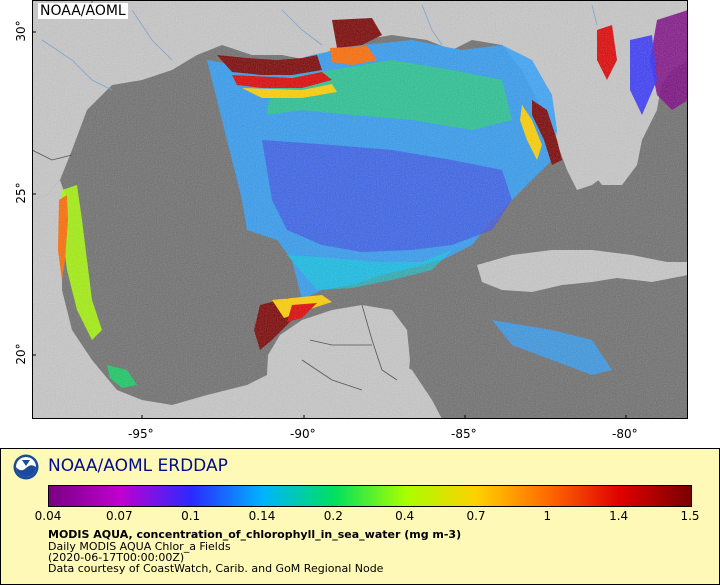 Image resolution: width=720 pixels, height=585 pixels. Describe the element at coordinates (83, 11) in the screenshot. I see `map-corner-label: NOAA/AOML` at that location.